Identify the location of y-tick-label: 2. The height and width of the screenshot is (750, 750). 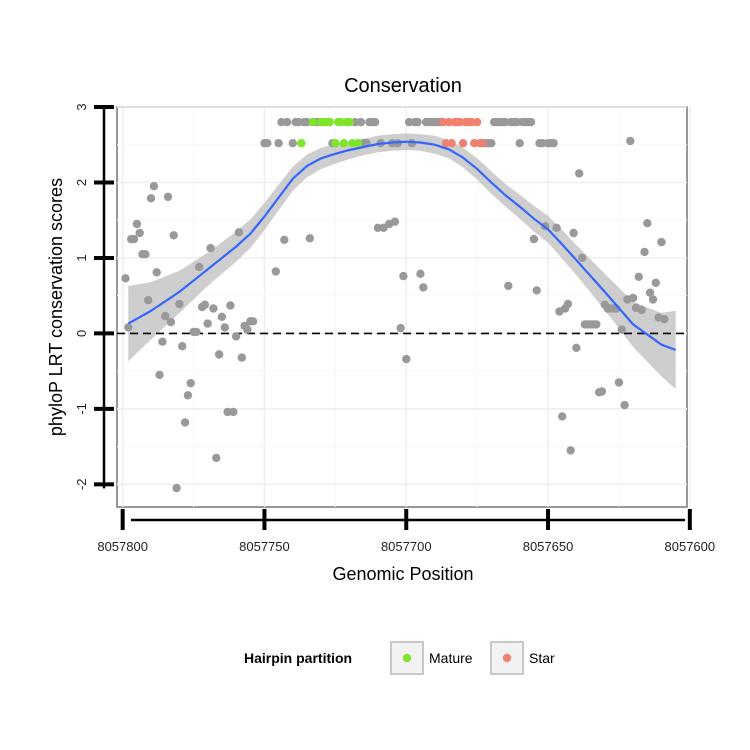
(81, 182).